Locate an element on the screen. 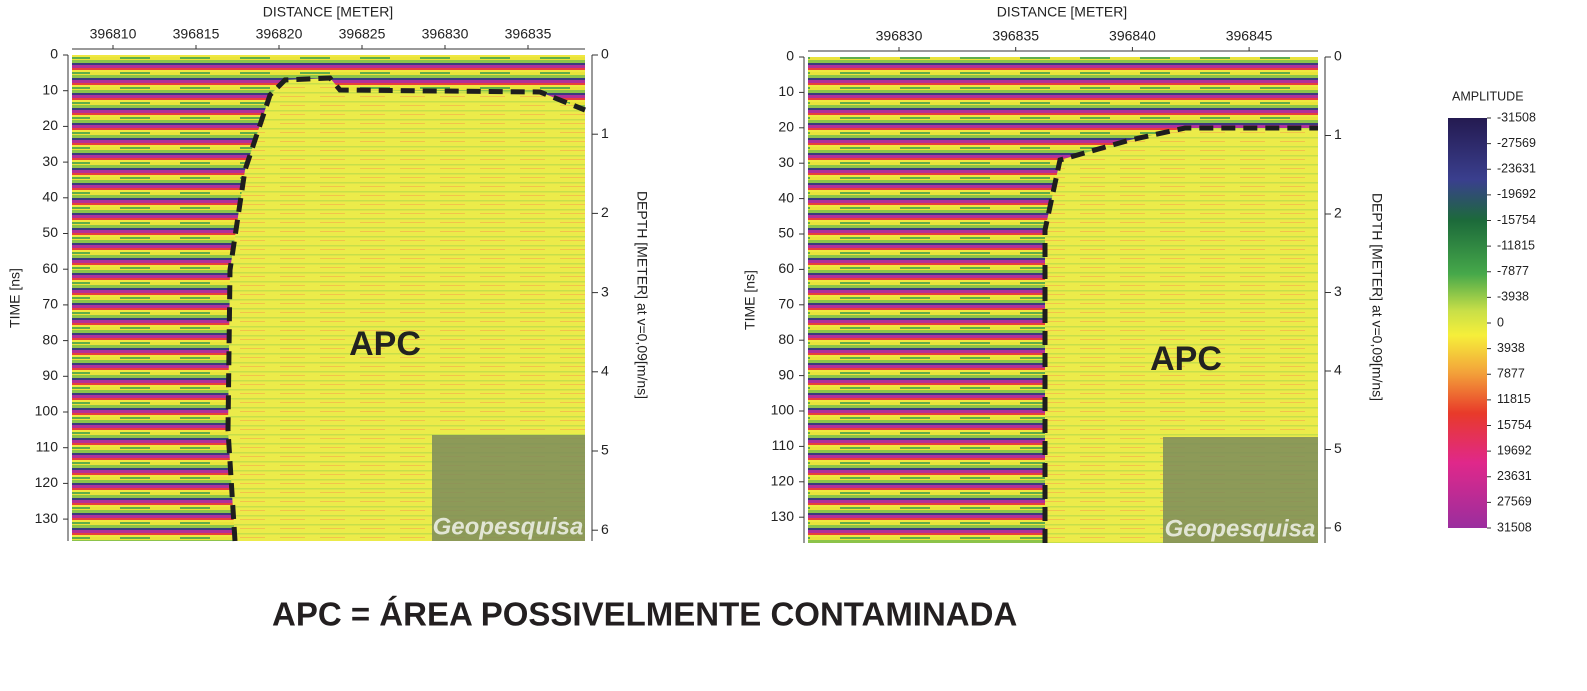 This screenshot has width=1587, height=691. x-tick-label: 396810 is located at coordinates (113, 34).